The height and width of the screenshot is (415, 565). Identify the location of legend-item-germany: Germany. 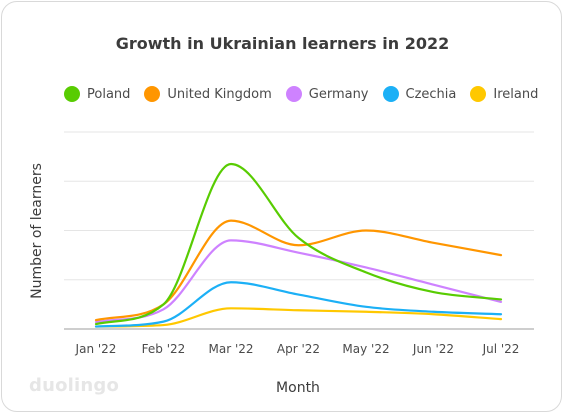
(327, 94).